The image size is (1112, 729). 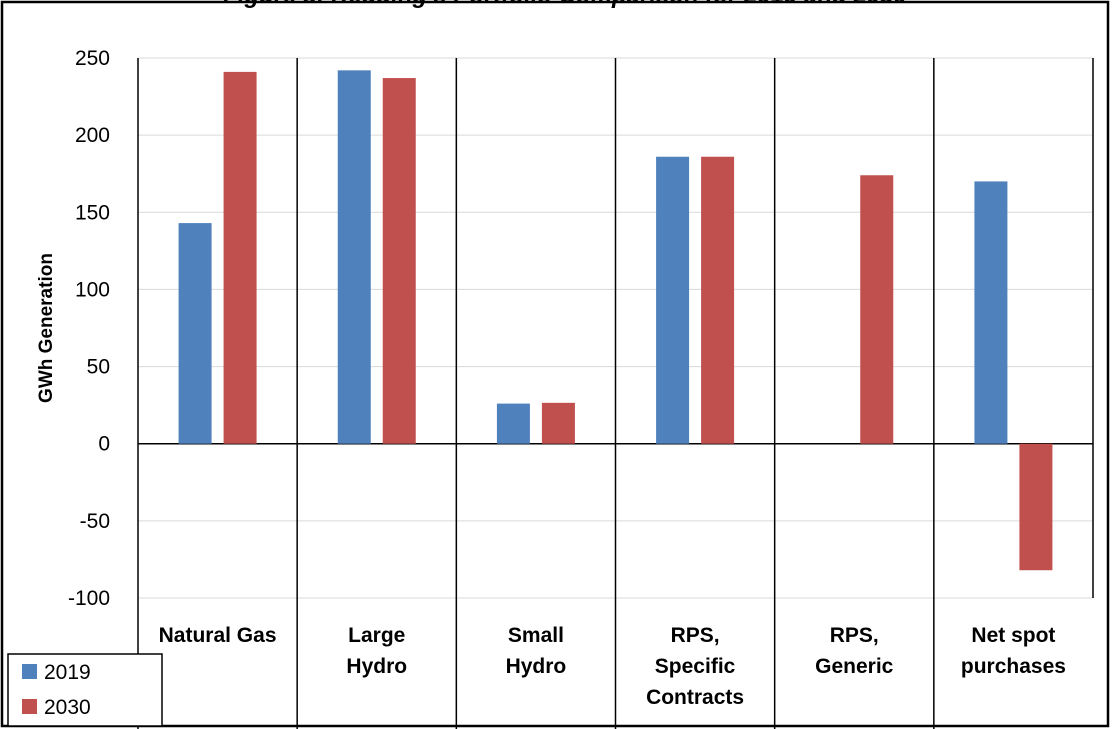 I want to click on y-tick-label: 50, so click(x=98, y=367).